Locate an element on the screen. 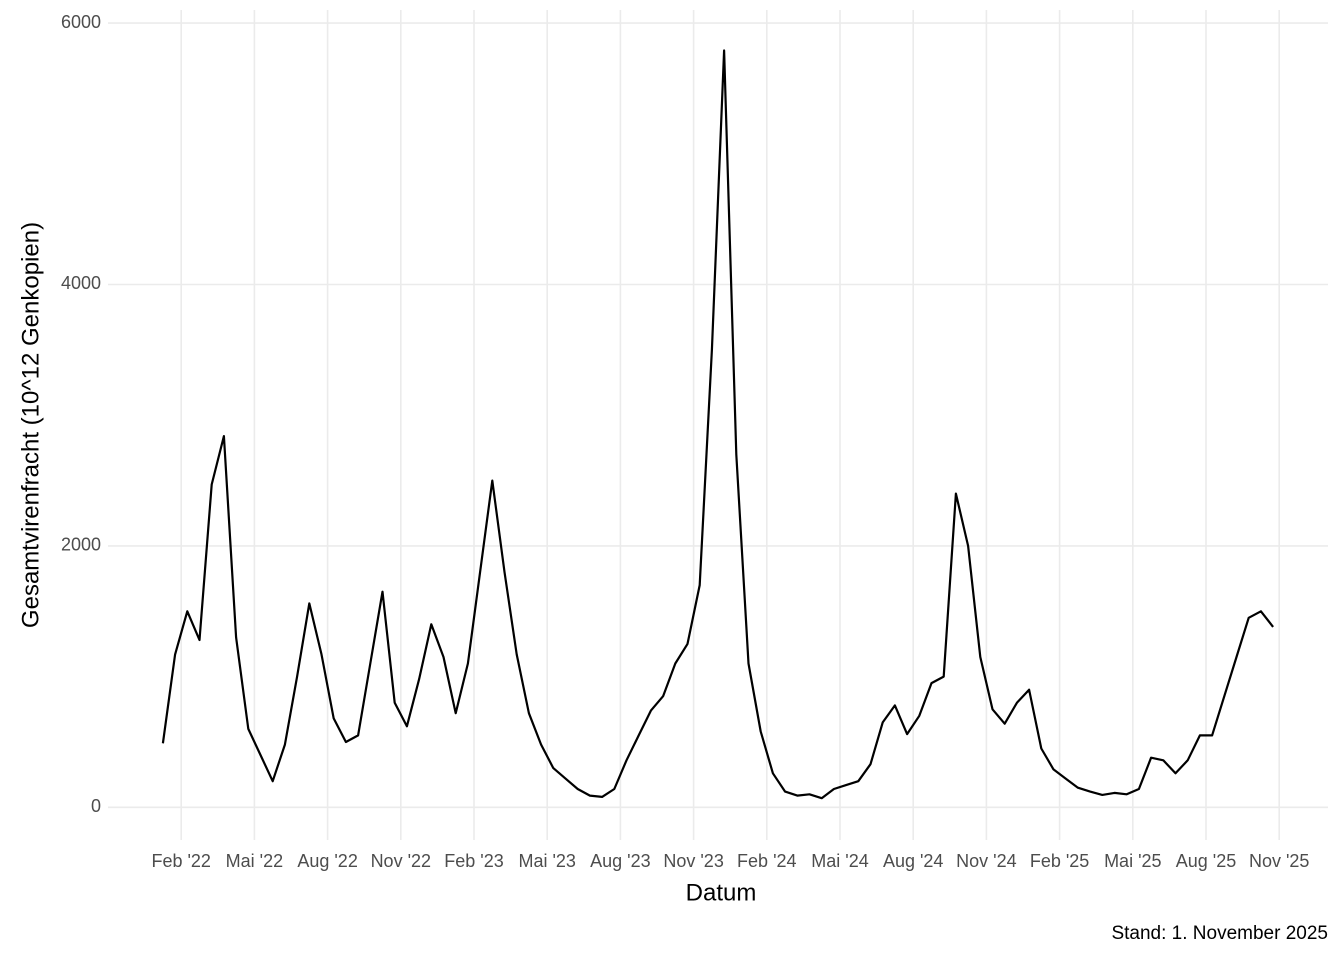 The width and height of the screenshot is (1344, 965). x-tick-label: Nov '22 is located at coordinates (401, 861).